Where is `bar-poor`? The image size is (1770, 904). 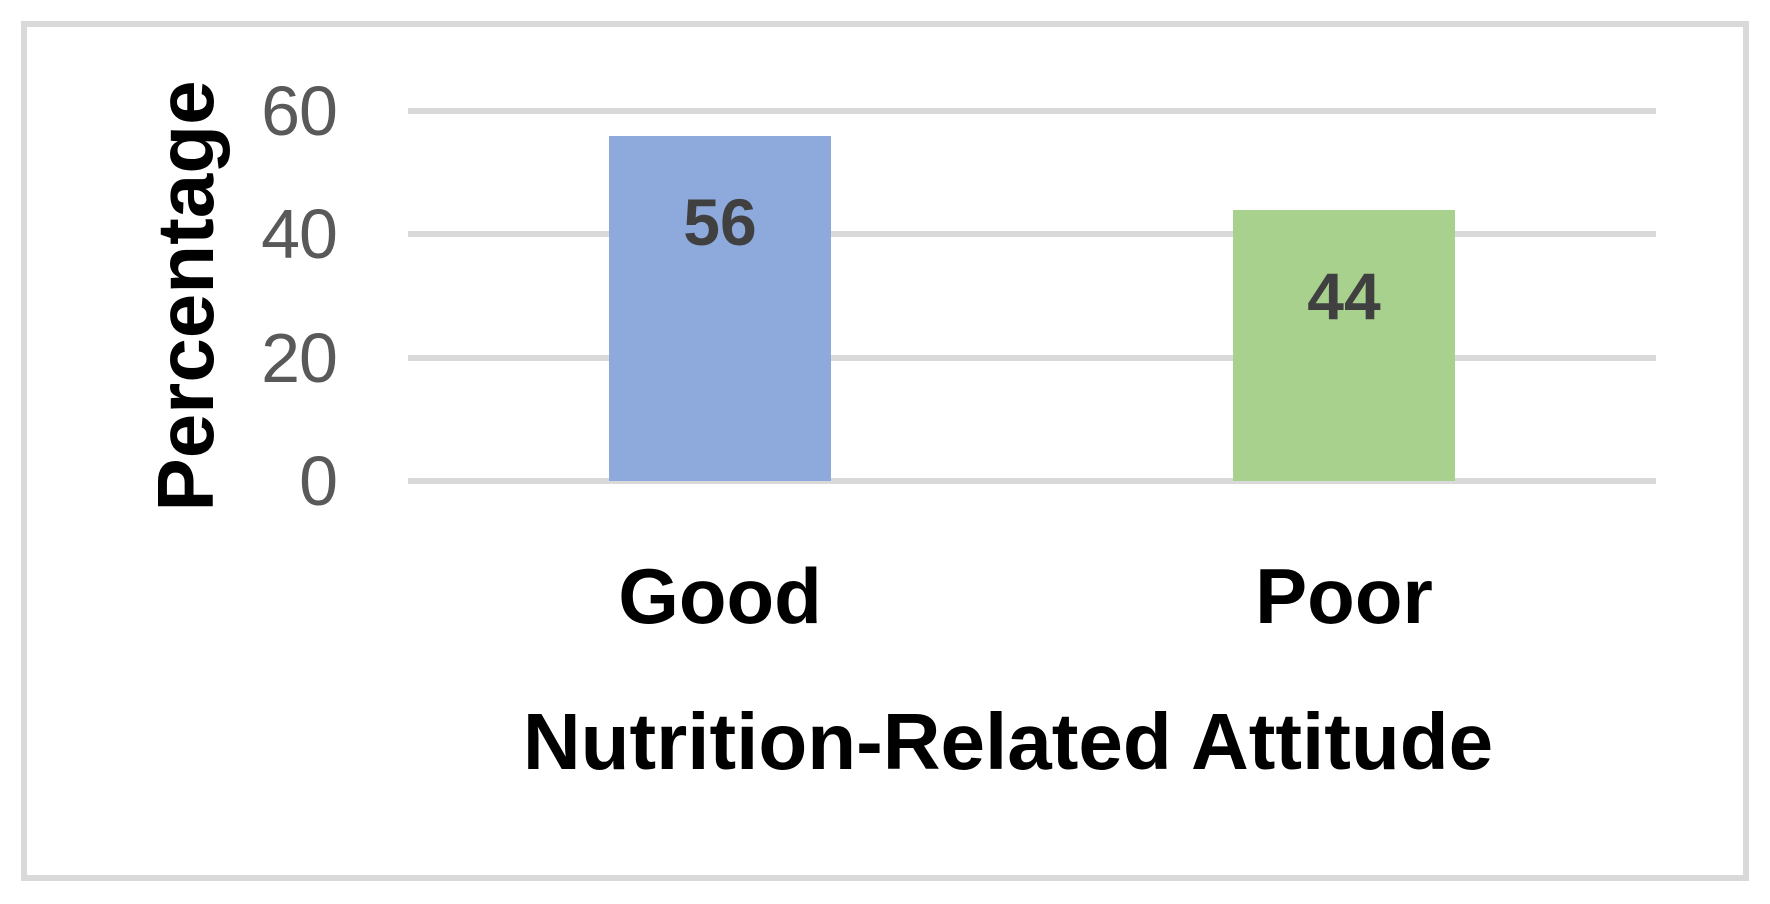 bar-poor is located at coordinates (1344, 345).